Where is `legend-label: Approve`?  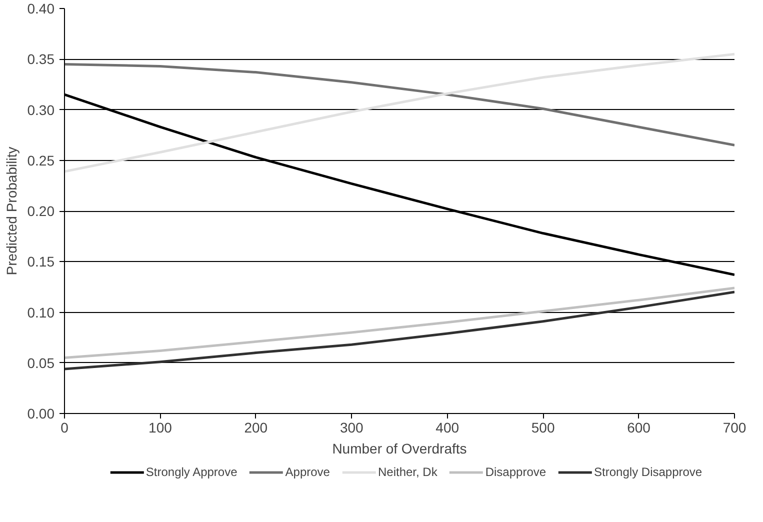 legend-label: Approve is located at coordinates (307, 472).